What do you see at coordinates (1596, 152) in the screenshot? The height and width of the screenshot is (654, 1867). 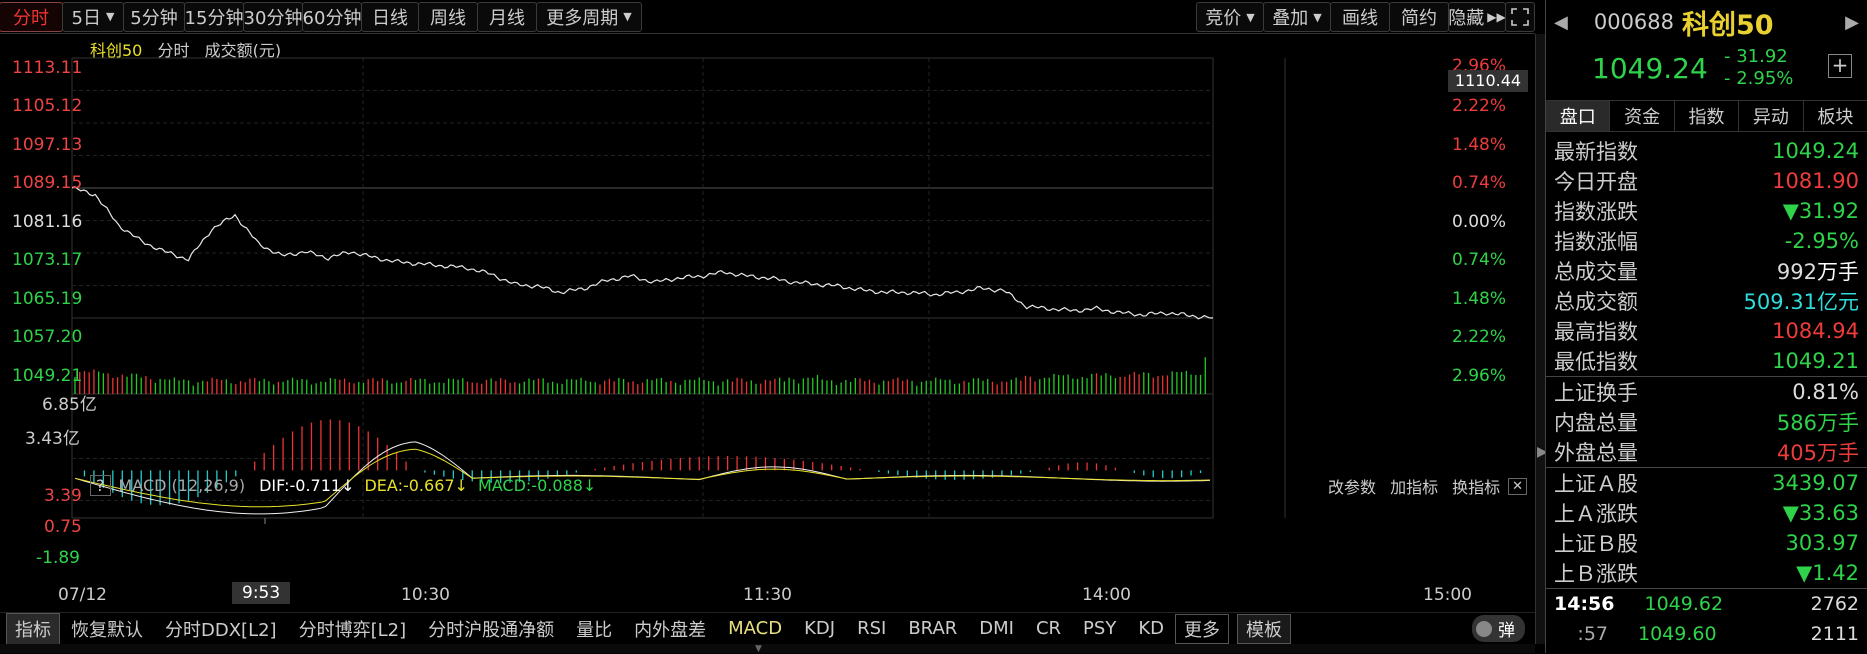 I see `stat-label: 最新指数` at bounding box center [1596, 152].